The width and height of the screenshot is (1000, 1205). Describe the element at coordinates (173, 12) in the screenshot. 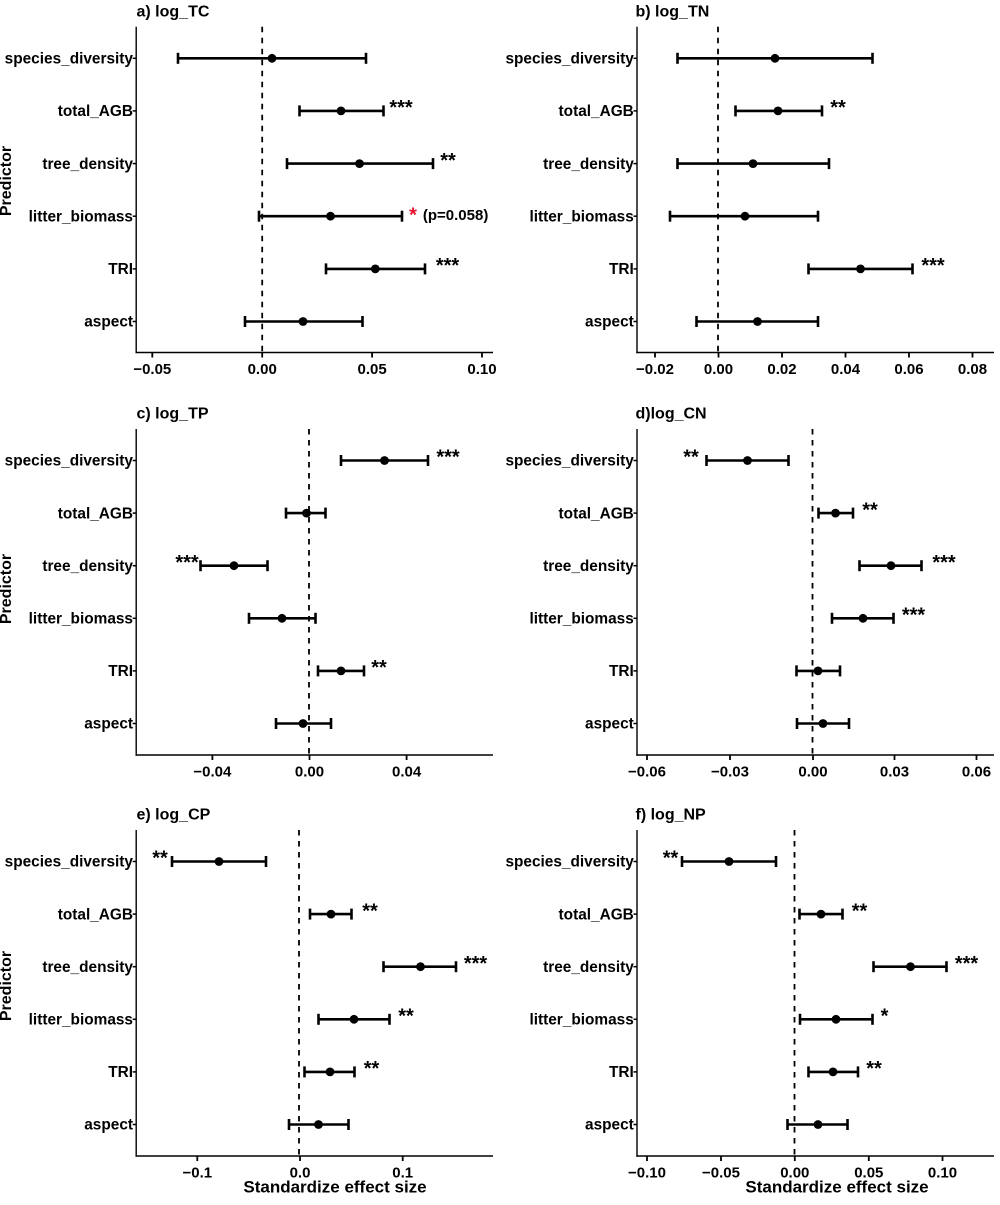

I see `svg-text: a) log_TC` at that location.